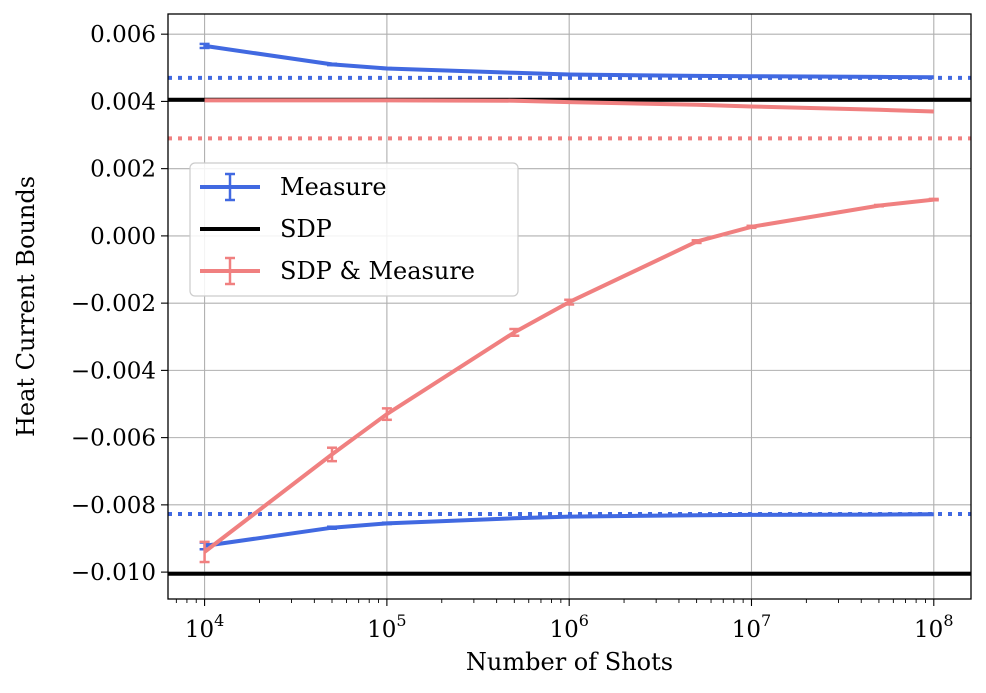 The height and width of the screenshot is (693, 986). Describe the element at coordinates (751, 627) in the screenshot. I see `x-tick-label: 10⁷` at that location.